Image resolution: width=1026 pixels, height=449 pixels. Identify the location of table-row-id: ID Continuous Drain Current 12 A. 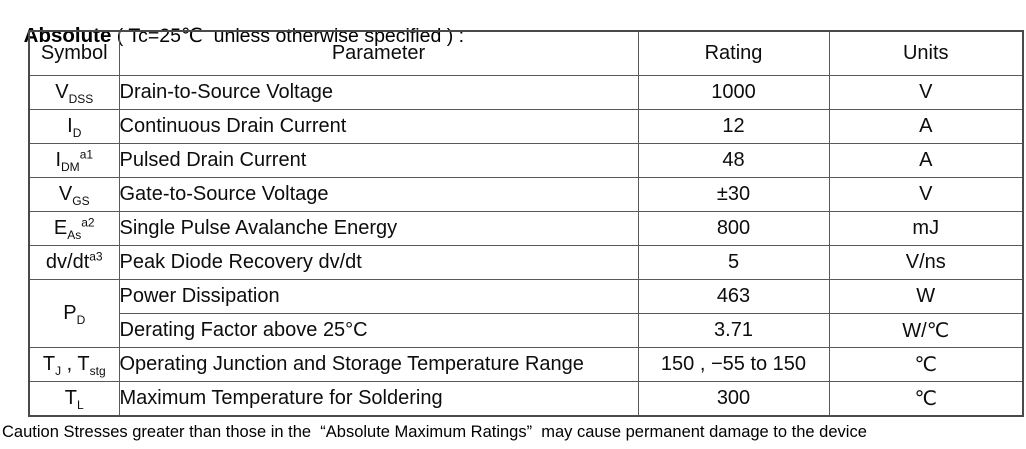
(526, 126).